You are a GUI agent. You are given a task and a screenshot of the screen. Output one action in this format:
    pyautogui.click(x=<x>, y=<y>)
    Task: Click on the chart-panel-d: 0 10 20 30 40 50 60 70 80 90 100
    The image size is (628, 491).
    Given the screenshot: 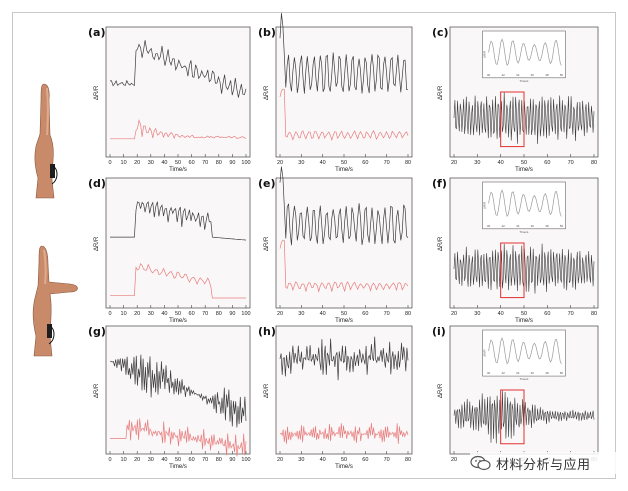 What is the action you would take?
    pyautogui.click(x=178, y=247)
    